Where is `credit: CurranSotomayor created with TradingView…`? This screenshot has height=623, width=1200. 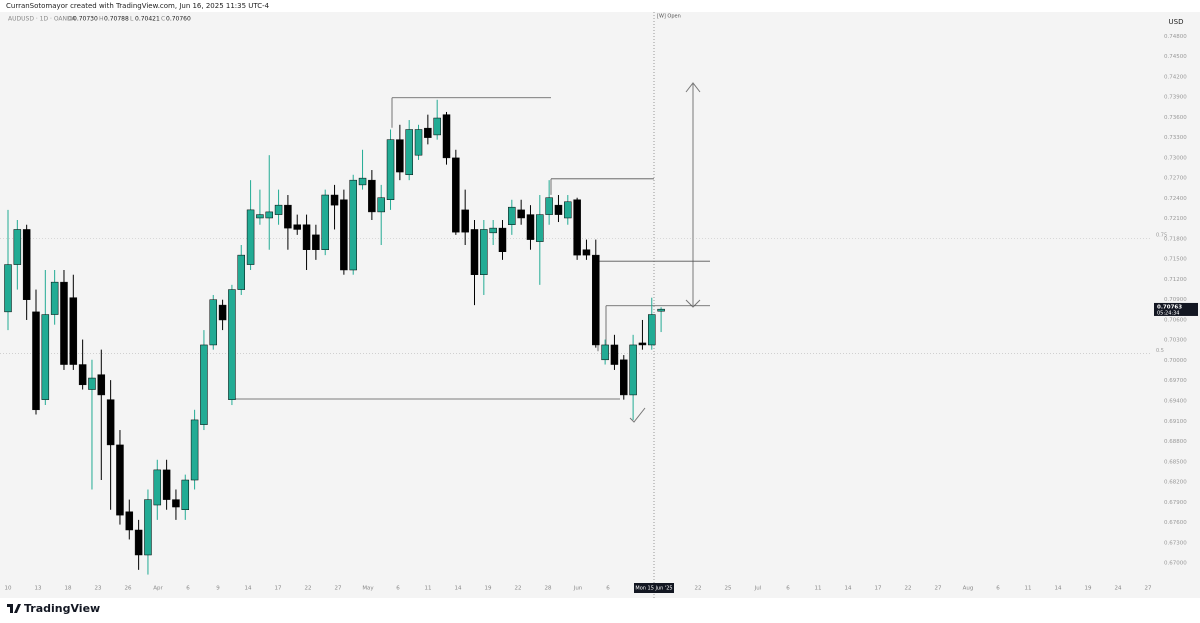
credit: CurranSotomayor created with TradingView… is located at coordinates (138, 6).